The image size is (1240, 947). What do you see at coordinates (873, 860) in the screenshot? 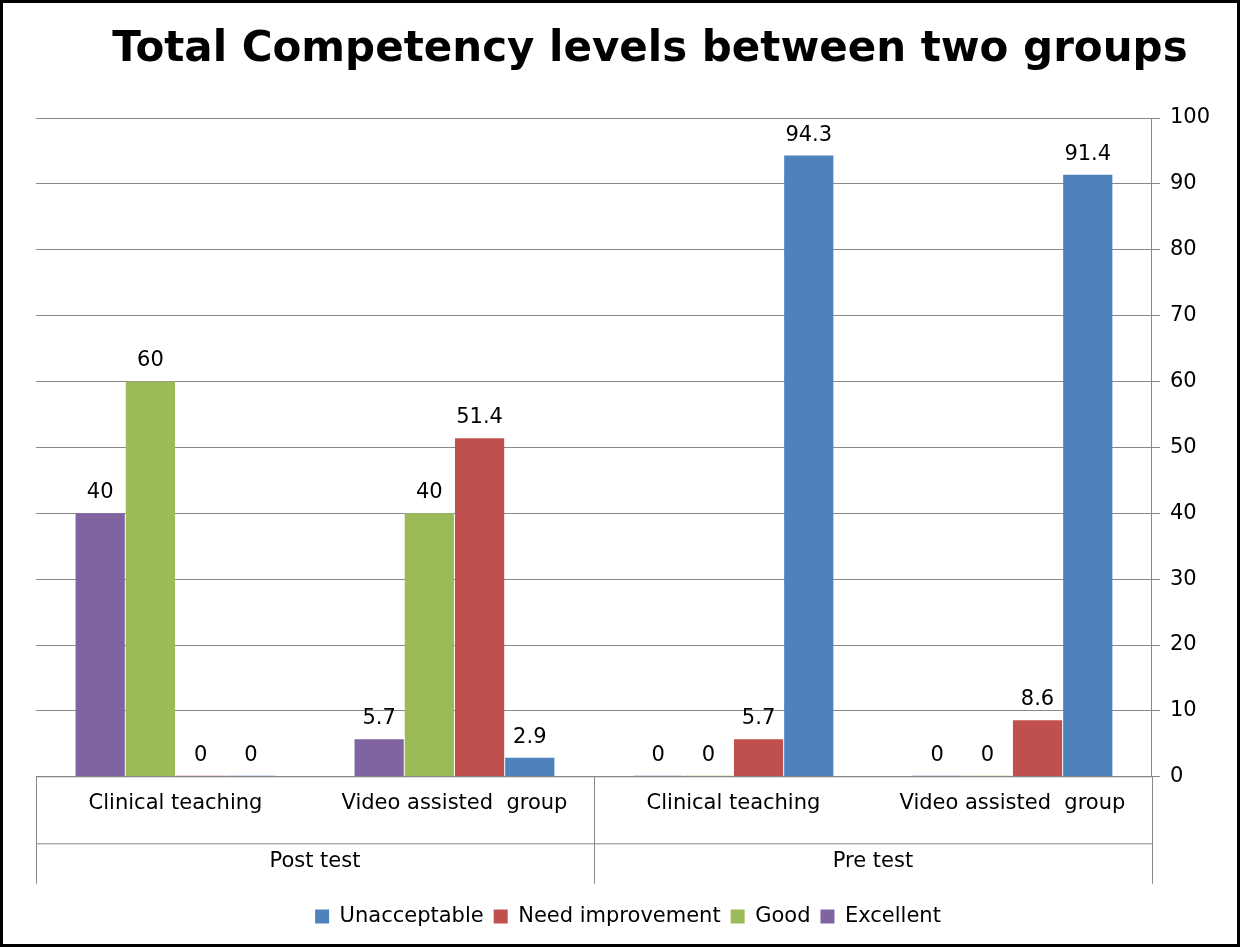
I see `text: Pre test` at bounding box center [873, 860].